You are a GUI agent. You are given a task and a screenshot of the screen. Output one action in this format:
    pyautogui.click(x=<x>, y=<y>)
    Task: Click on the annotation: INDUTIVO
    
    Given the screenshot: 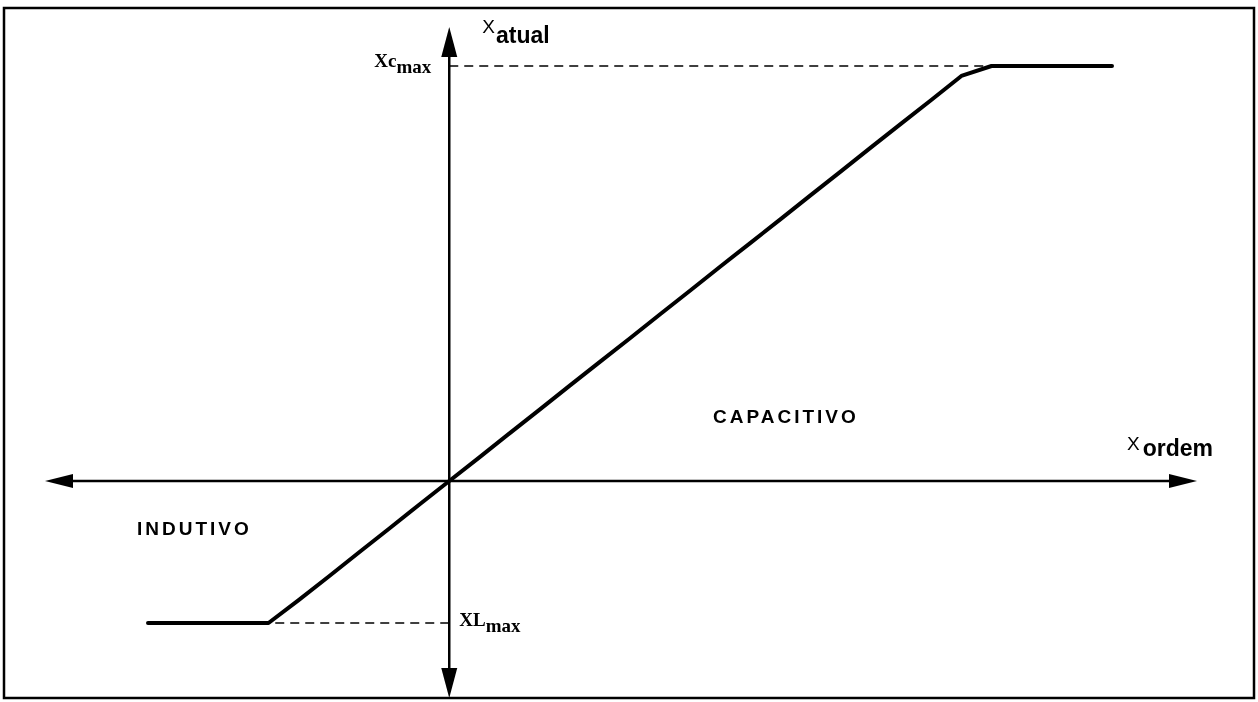 What is the action you would take?
    pyautogui.click(x=194, y=528)
    